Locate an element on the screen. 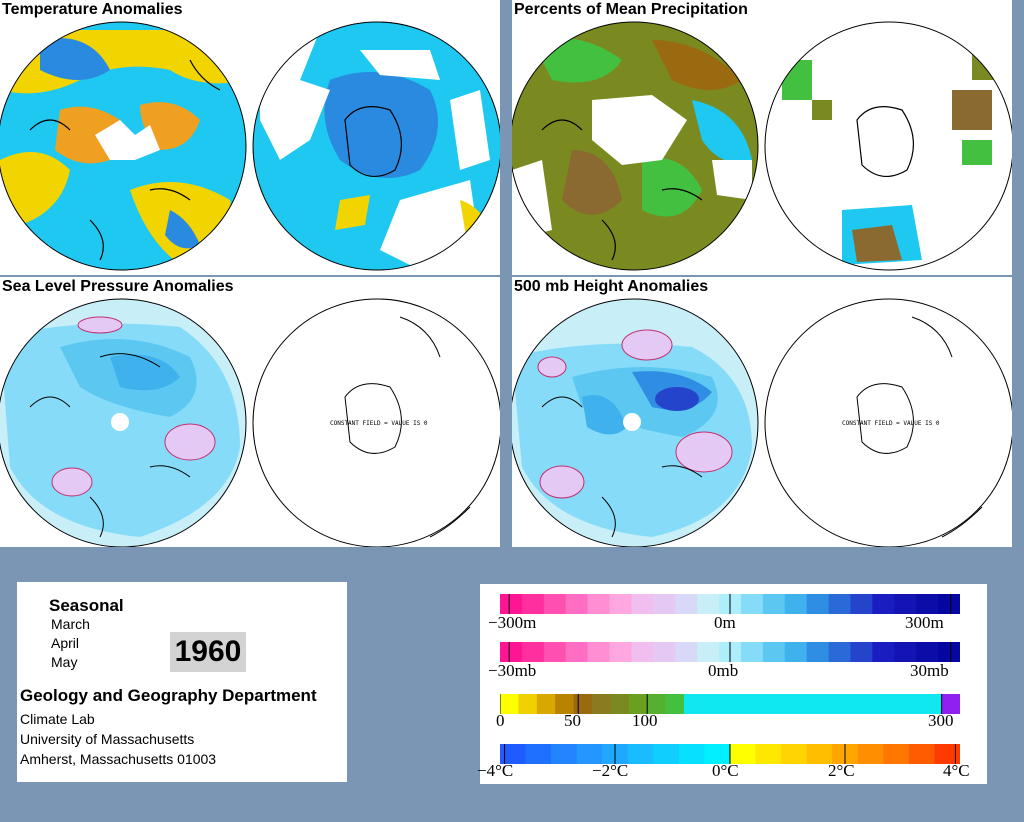  department-name: Geology and Geography Department is located at coordinates (168, 695).